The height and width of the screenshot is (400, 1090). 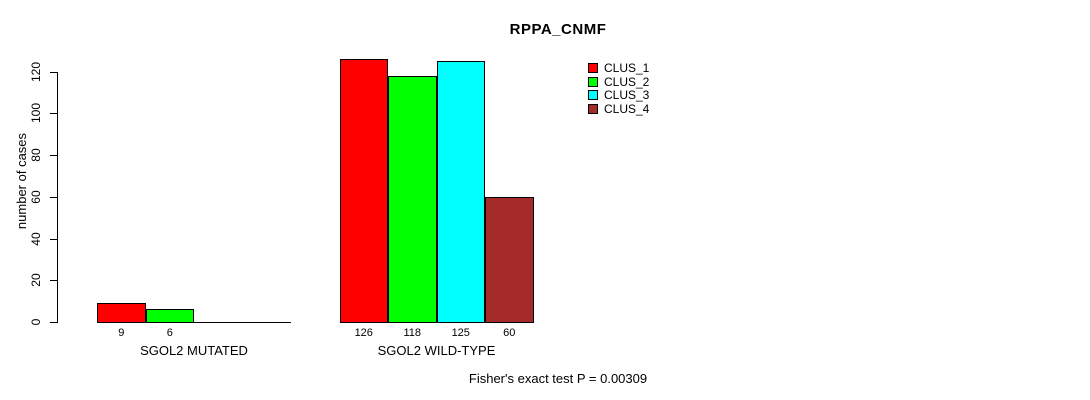 What do you see at coordinates (194, 322) in the screenshot?
I see `group-baseline-sgol2-mutated` at bounding box center [194, 322].